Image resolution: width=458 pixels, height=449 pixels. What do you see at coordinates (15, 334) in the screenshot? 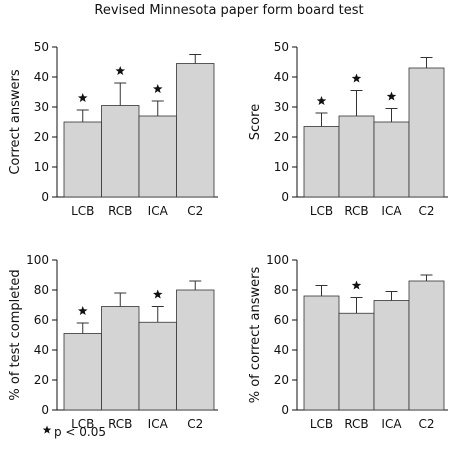
I see `y-axis-label: % of test completed` at bounding box center [15, 334].